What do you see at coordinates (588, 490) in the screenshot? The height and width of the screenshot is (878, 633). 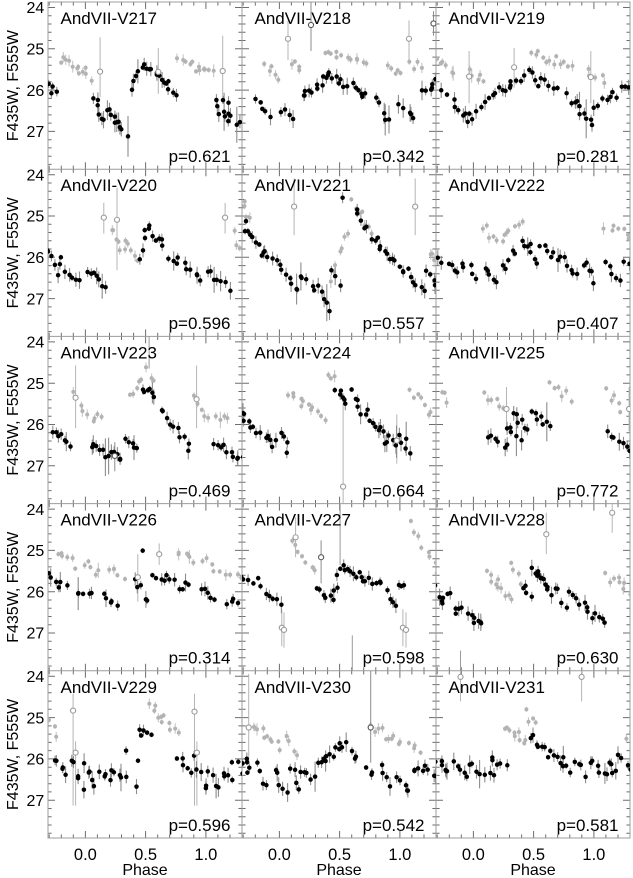 I see `svg-text: p=0.772` at bounding box center [588, 490].